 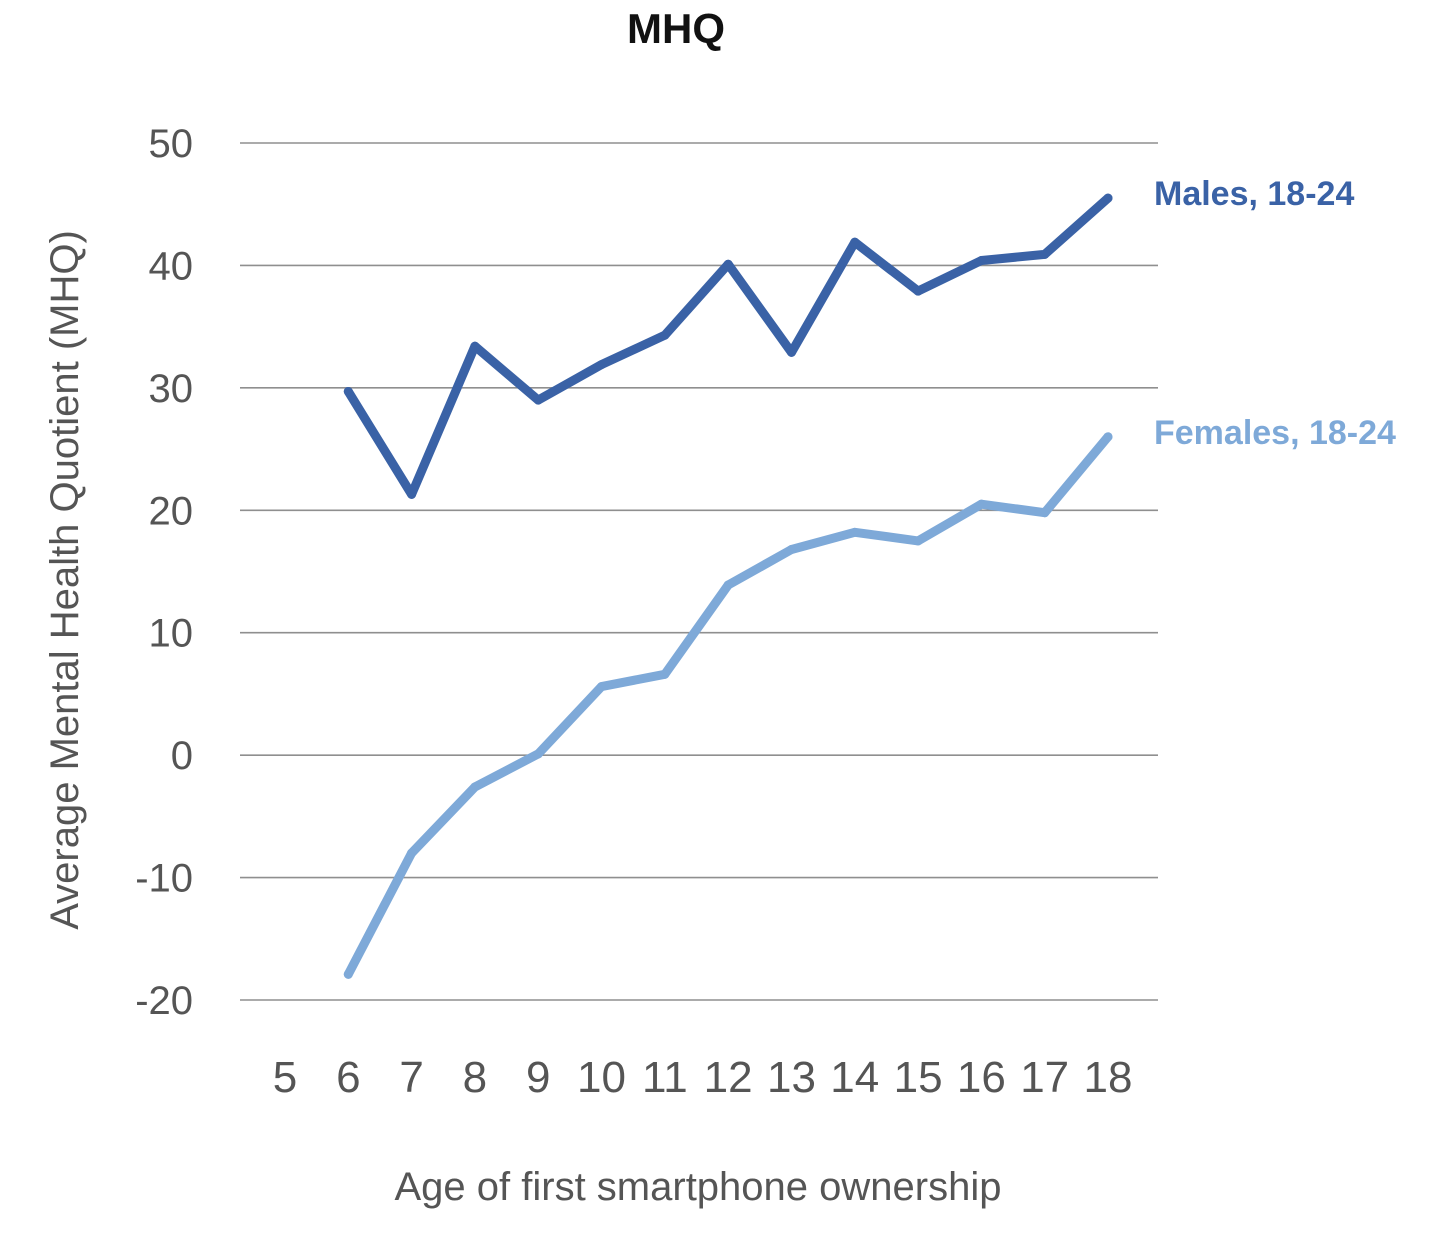 I want to click on y-tick-label: 40, so click(x=171, y=266).